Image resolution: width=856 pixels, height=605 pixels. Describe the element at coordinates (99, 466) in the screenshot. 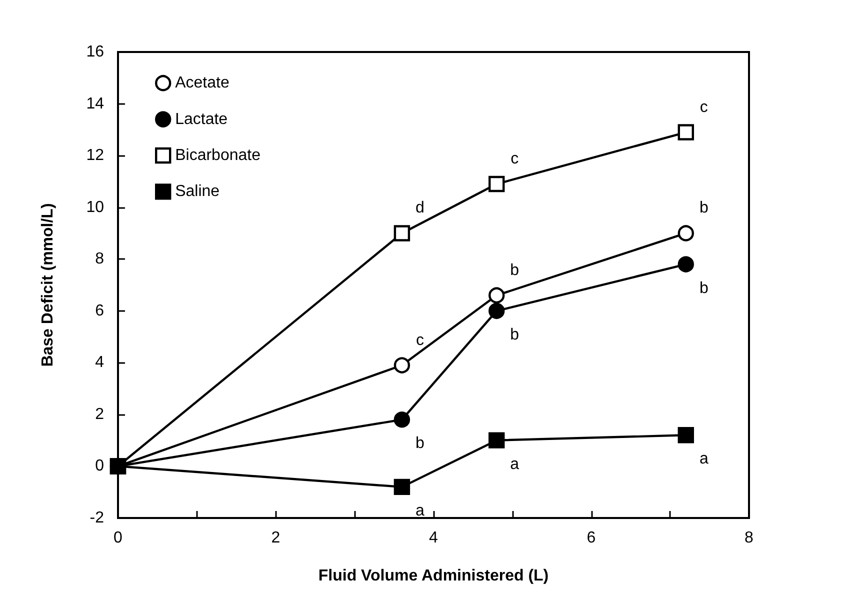

I see `y-tick-label: 0` at that location.